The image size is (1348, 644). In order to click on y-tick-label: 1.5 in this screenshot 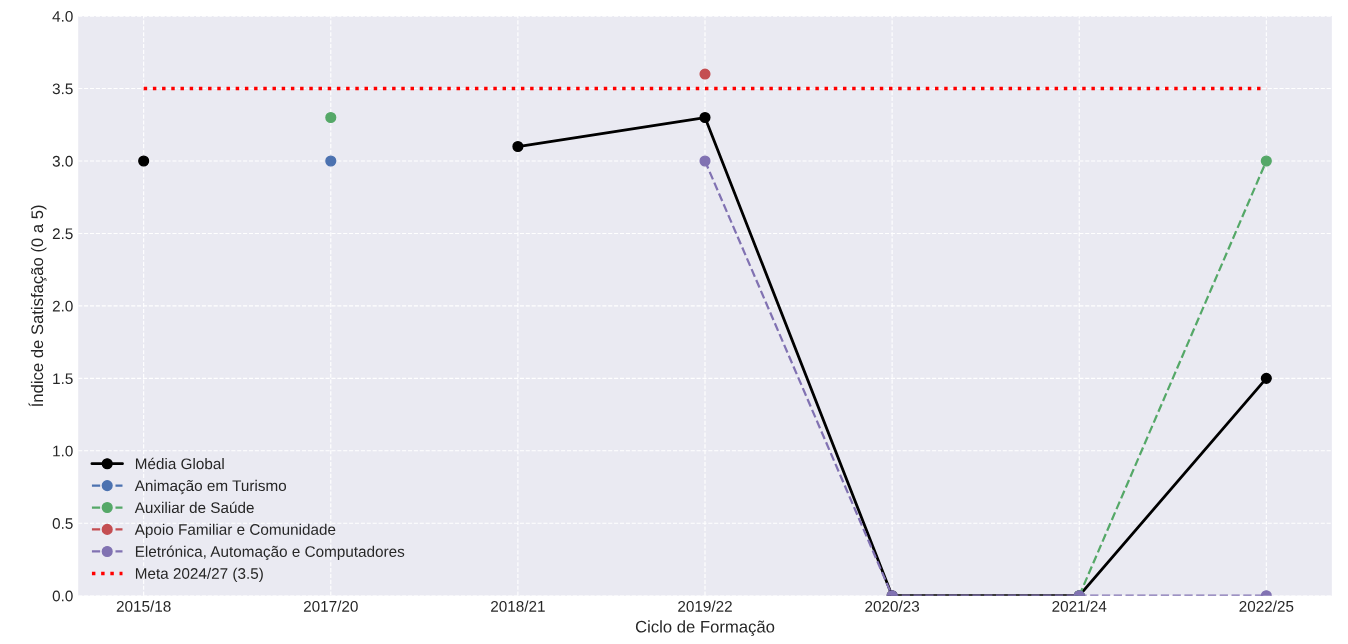, I will do `click(63, 379)`.